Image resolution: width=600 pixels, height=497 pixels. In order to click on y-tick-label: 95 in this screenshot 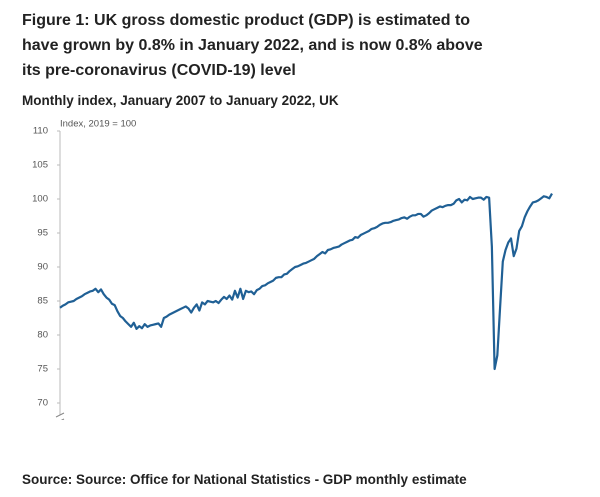, I will do `click(42, 233)`.